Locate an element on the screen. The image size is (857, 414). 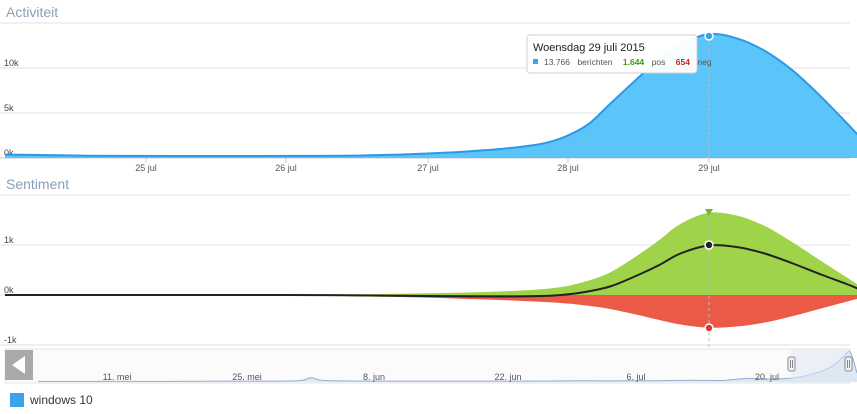
sentiment-net-hover-point is located at coordinates (709, 245).